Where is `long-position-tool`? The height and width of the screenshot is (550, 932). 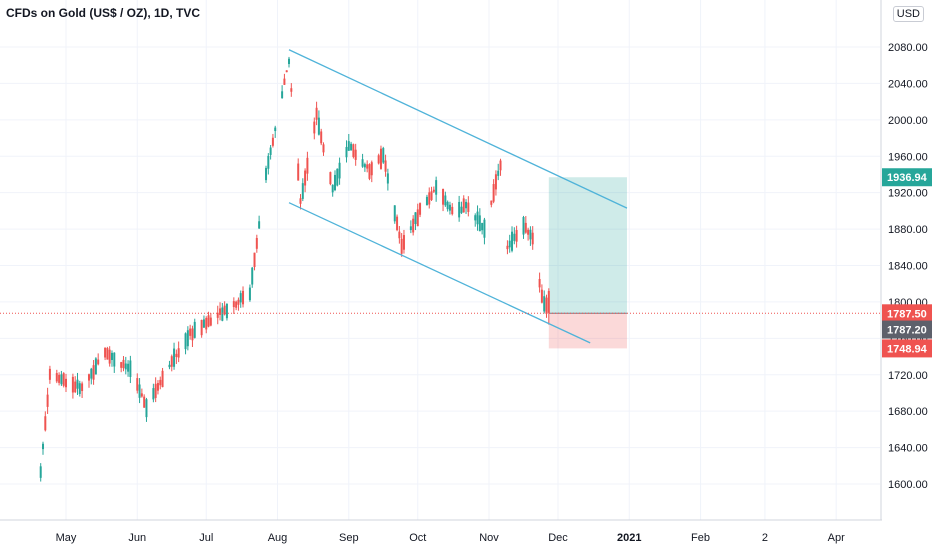
long-position-tool is located at coordinates (587, 263).